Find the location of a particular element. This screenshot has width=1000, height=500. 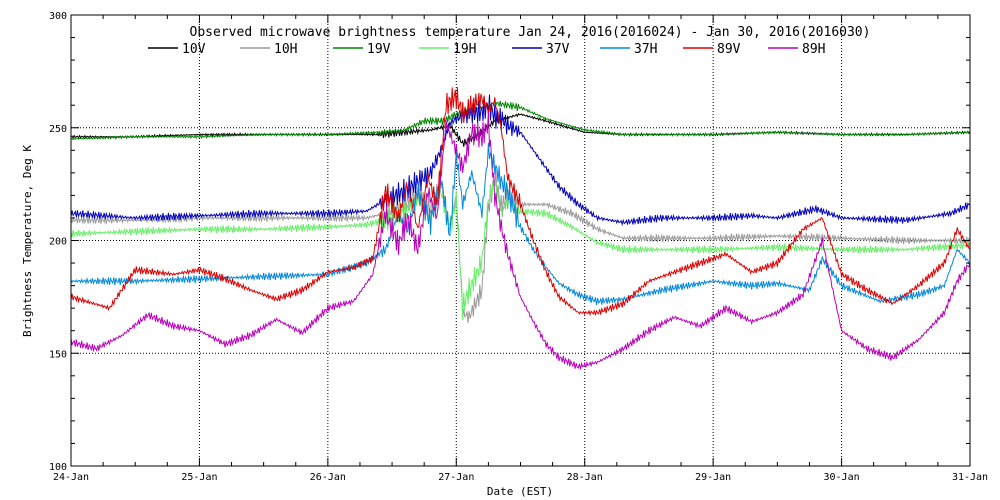

series-line-19v is located at coordinates (520, 120).